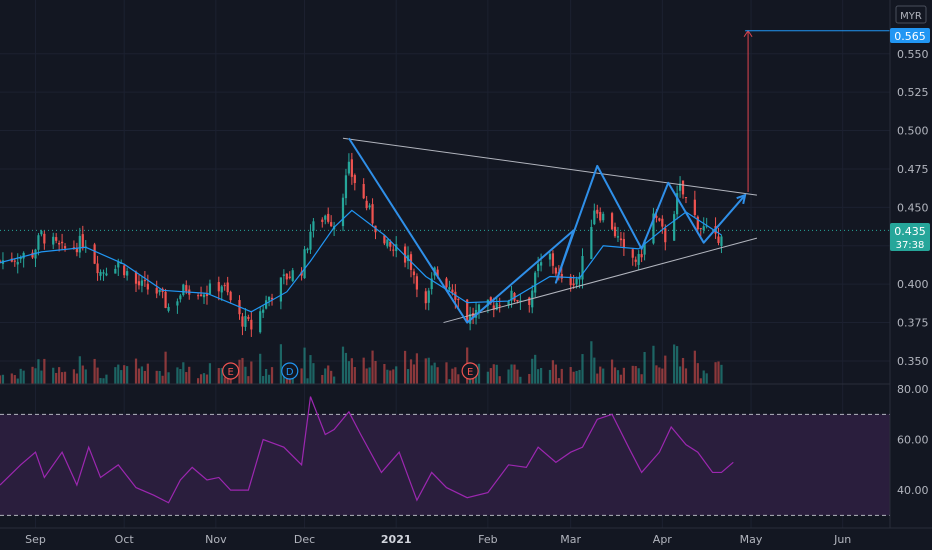 The height and width of the screenshot is (550, 932). I want to click on currency-label: MYR, so click(911, 16).